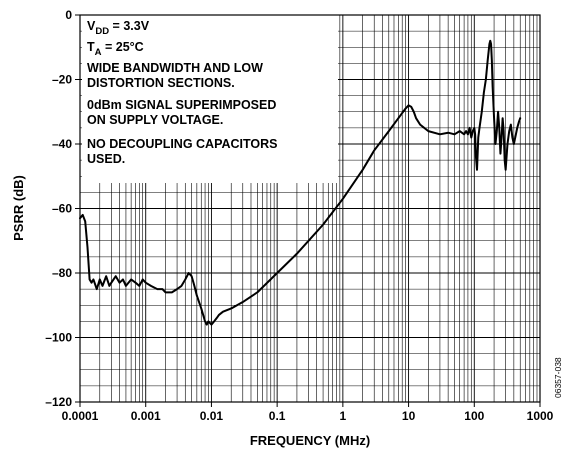 Image resolution: width=574 pixels, height=452 pixels. I want to click on y-tick-label: –60, so click(62, 209).